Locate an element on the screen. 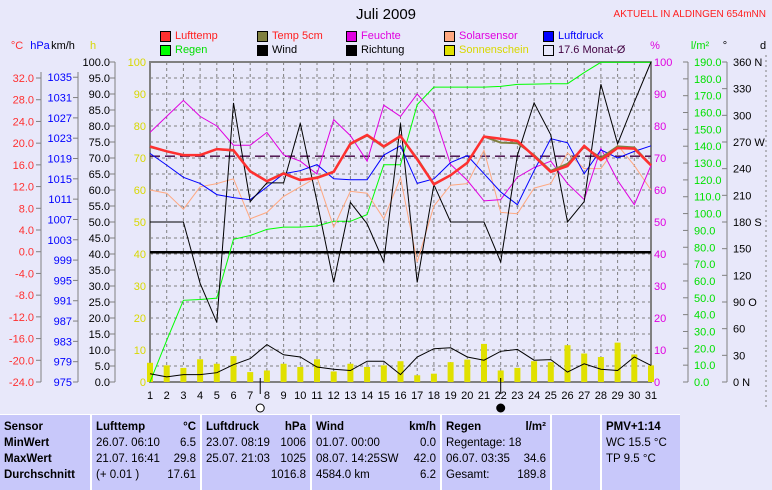 The height and width of the screenshot is (490, 772). cell: 08.07. 14:25SW is located at coordinates (357, 459).